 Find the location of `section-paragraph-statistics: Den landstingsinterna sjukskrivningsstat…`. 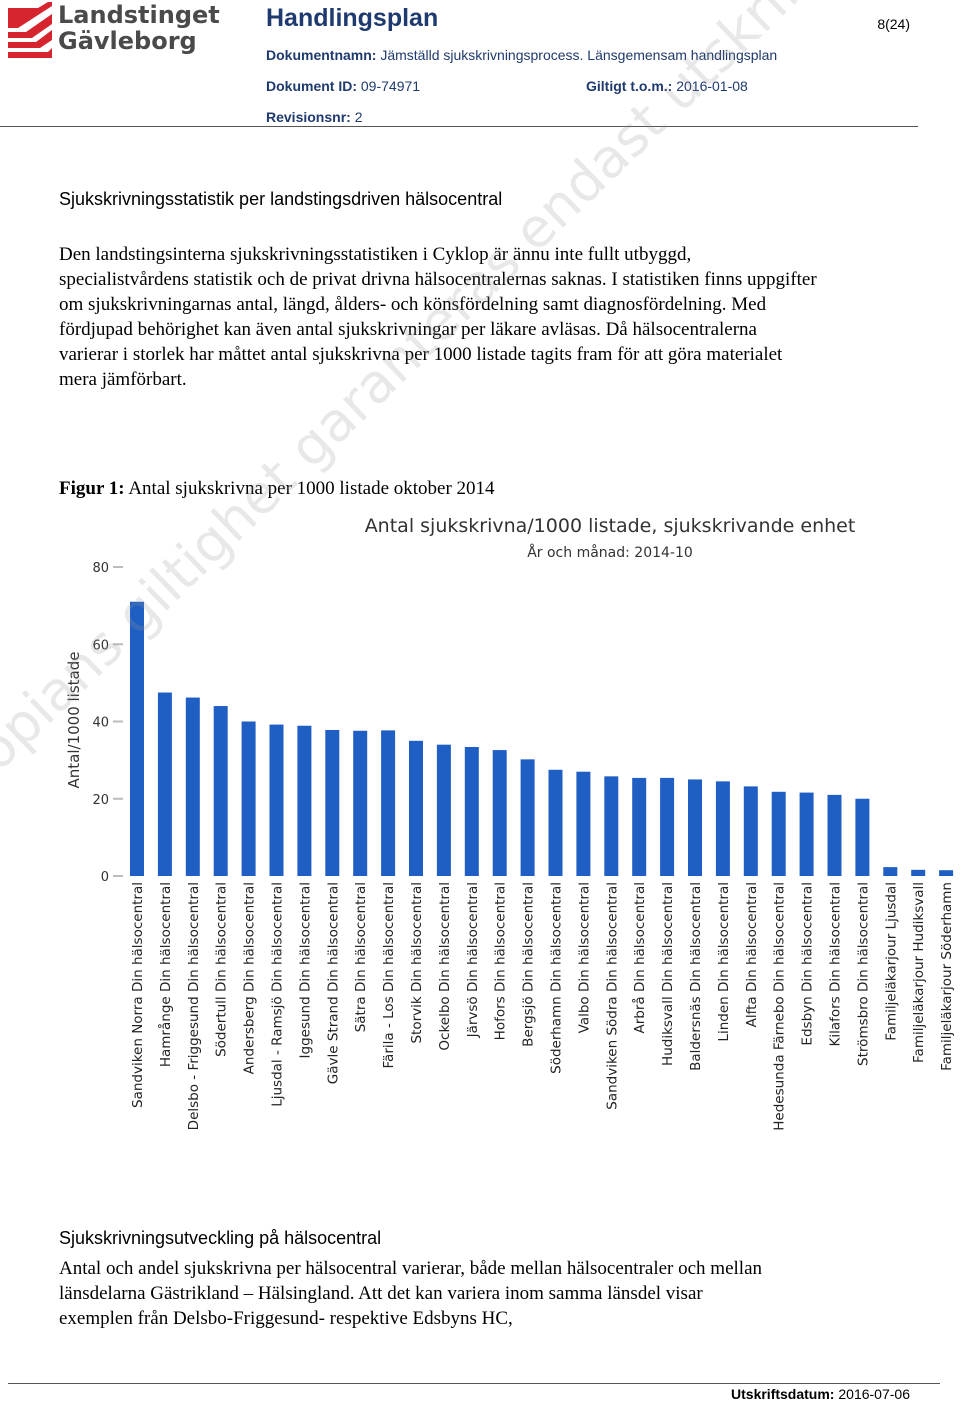

section-paragraph-statistics: Den landstingsinterna sjukskrivningsstat… is located at coordinates (438, 317).